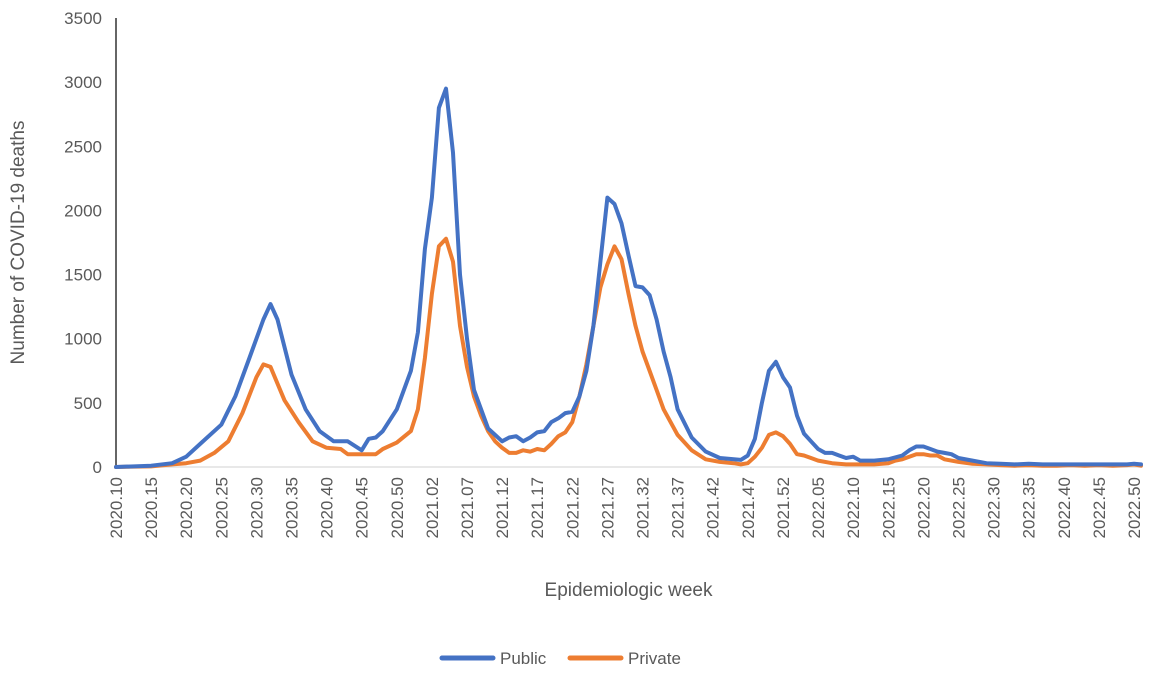 Image resolution: width=1157 pixels, height=673 pixels. What do you see at coordinates (629, 590) in the screenshot?
I see `x-axis-title: Epidemiologic week` at bounding box center [629, 590].